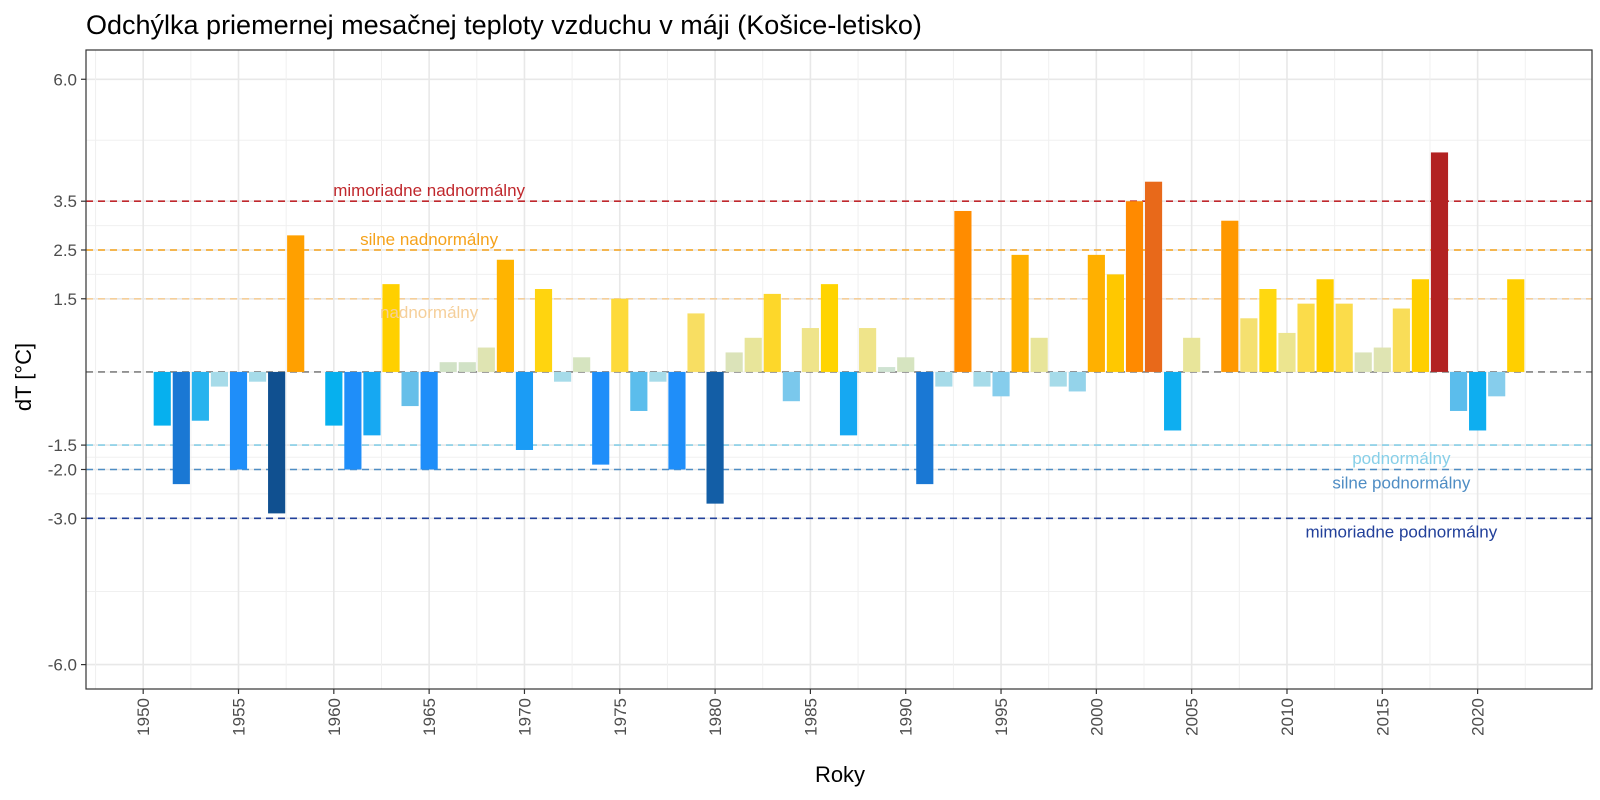  What do you see at coordinates (848, 403) in the screenshot?
I see `bar-1987` at bounding box center [848, 403].